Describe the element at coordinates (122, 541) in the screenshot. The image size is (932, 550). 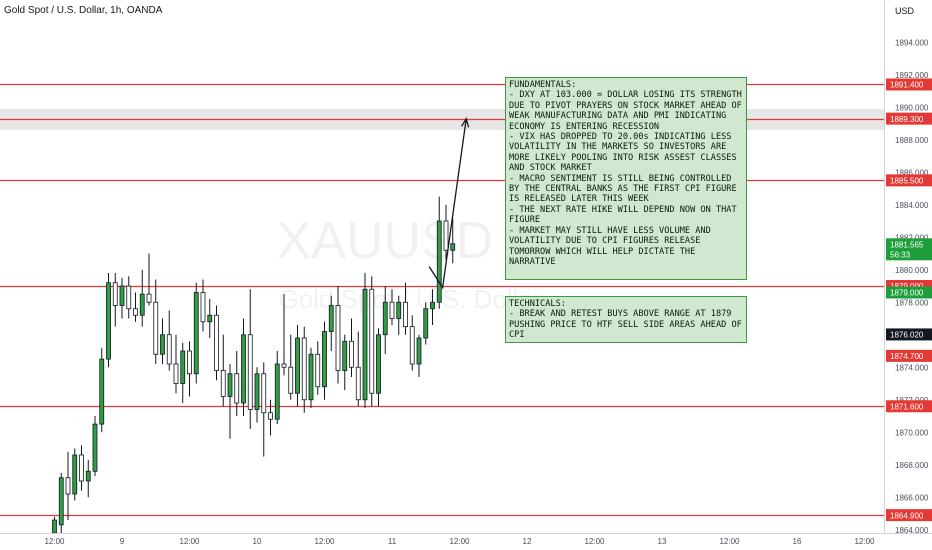
I see `x-tick-label: 9` at that location.